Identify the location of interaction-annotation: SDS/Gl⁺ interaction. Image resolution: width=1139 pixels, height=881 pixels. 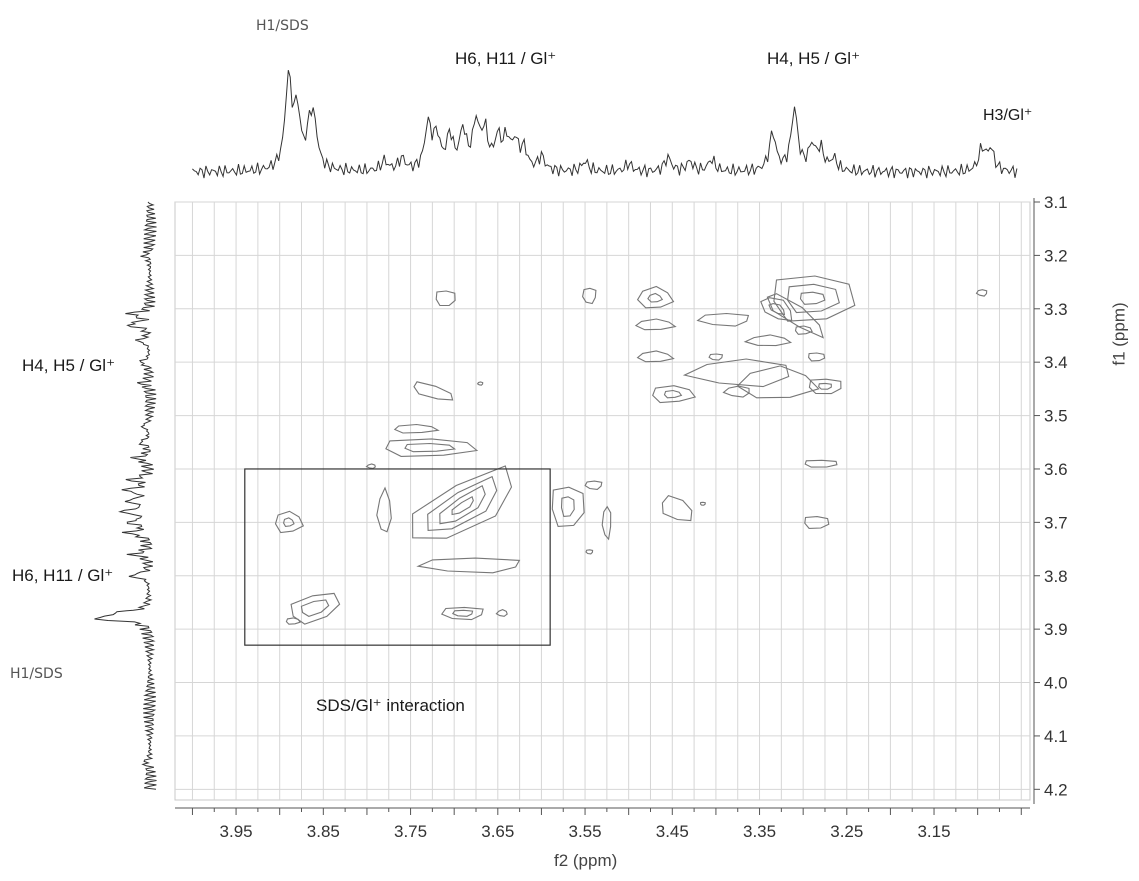
(390, 705).